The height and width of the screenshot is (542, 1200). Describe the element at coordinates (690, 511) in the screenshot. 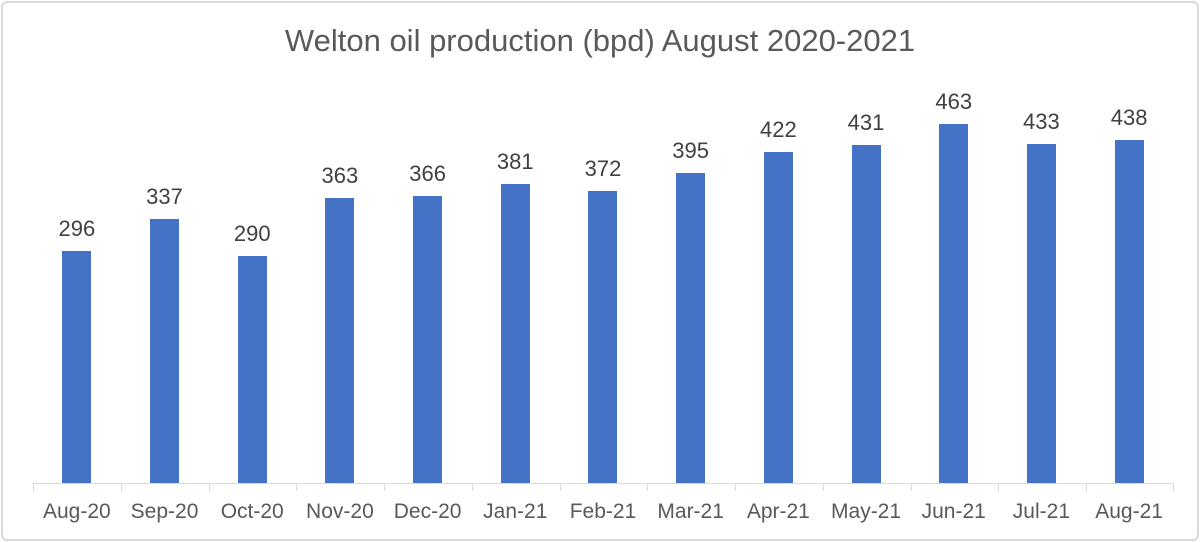

I see `category-label: Mar-21` at that location.